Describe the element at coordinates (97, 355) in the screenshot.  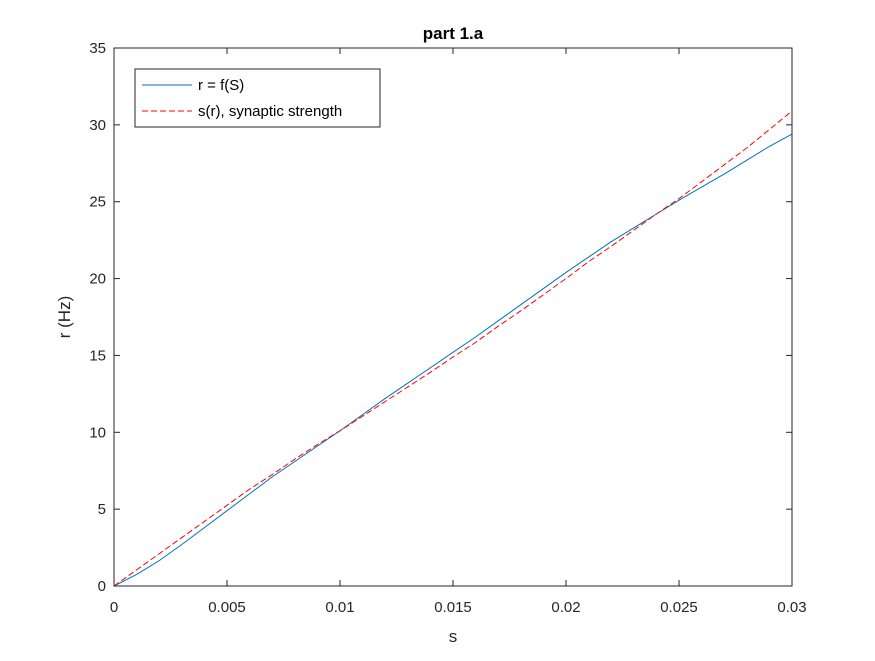
I see `y-tick-label: 15` at that location.